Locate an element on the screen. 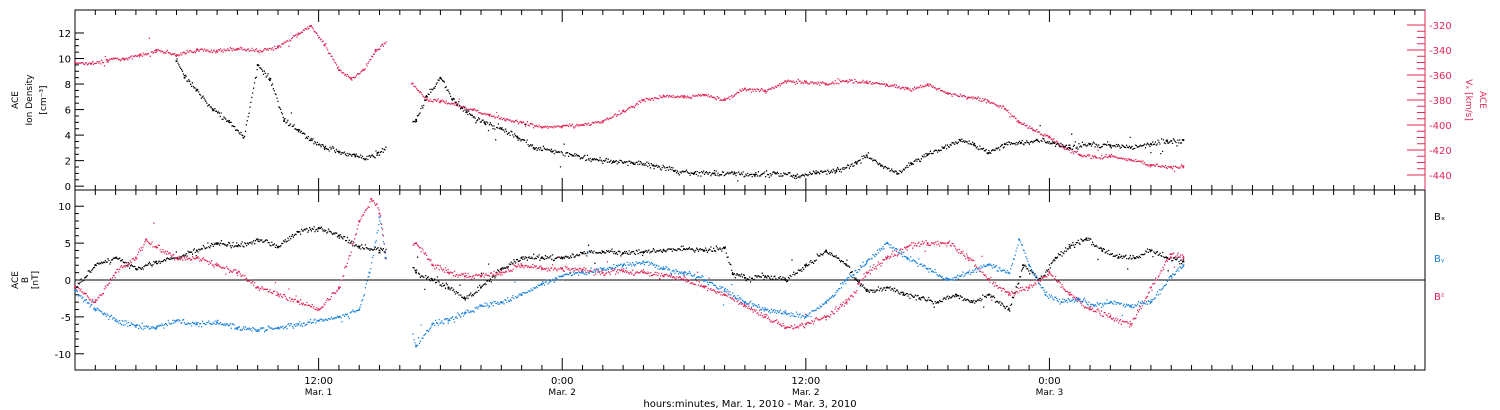  speed-y-tick-label-0: -440 is located at coordinates (1440, 176).